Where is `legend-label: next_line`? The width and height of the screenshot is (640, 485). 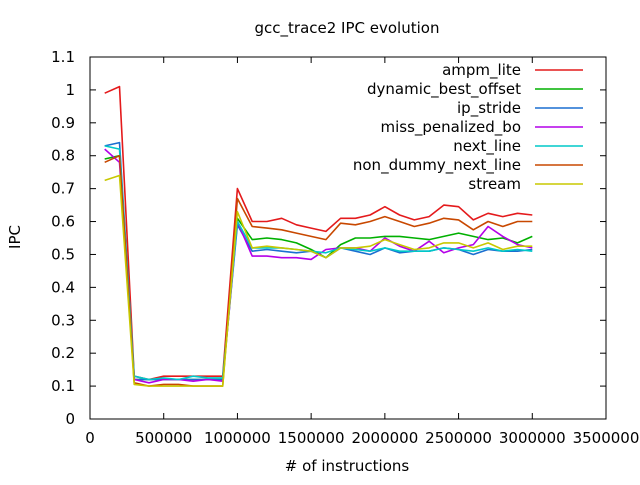 legend-label: next_line is located at coordinates (487, 146).